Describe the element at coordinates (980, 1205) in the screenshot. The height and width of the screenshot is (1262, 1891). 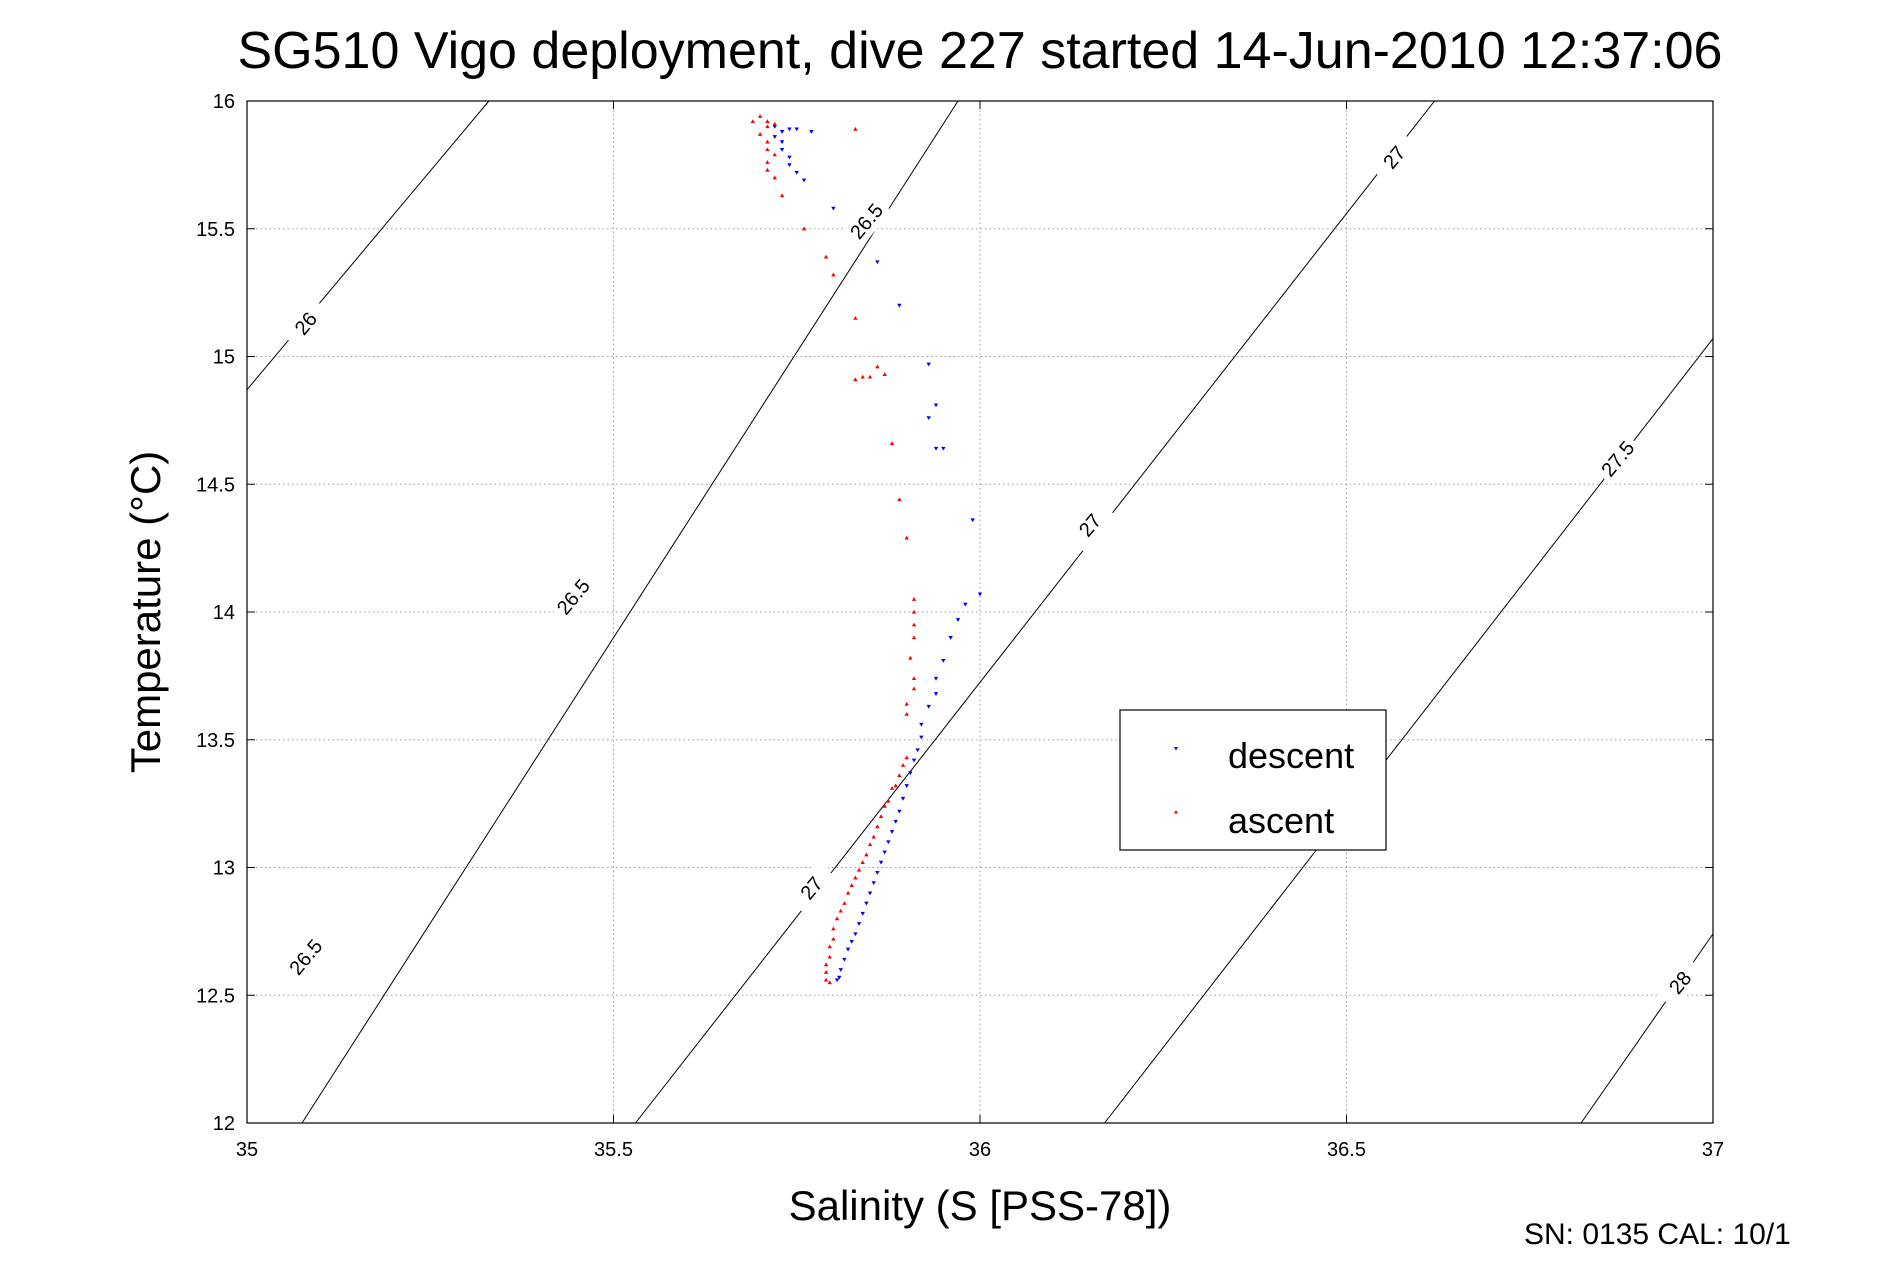
I see `x-axis-label: Salinity (S [PSS-78])` at that location.